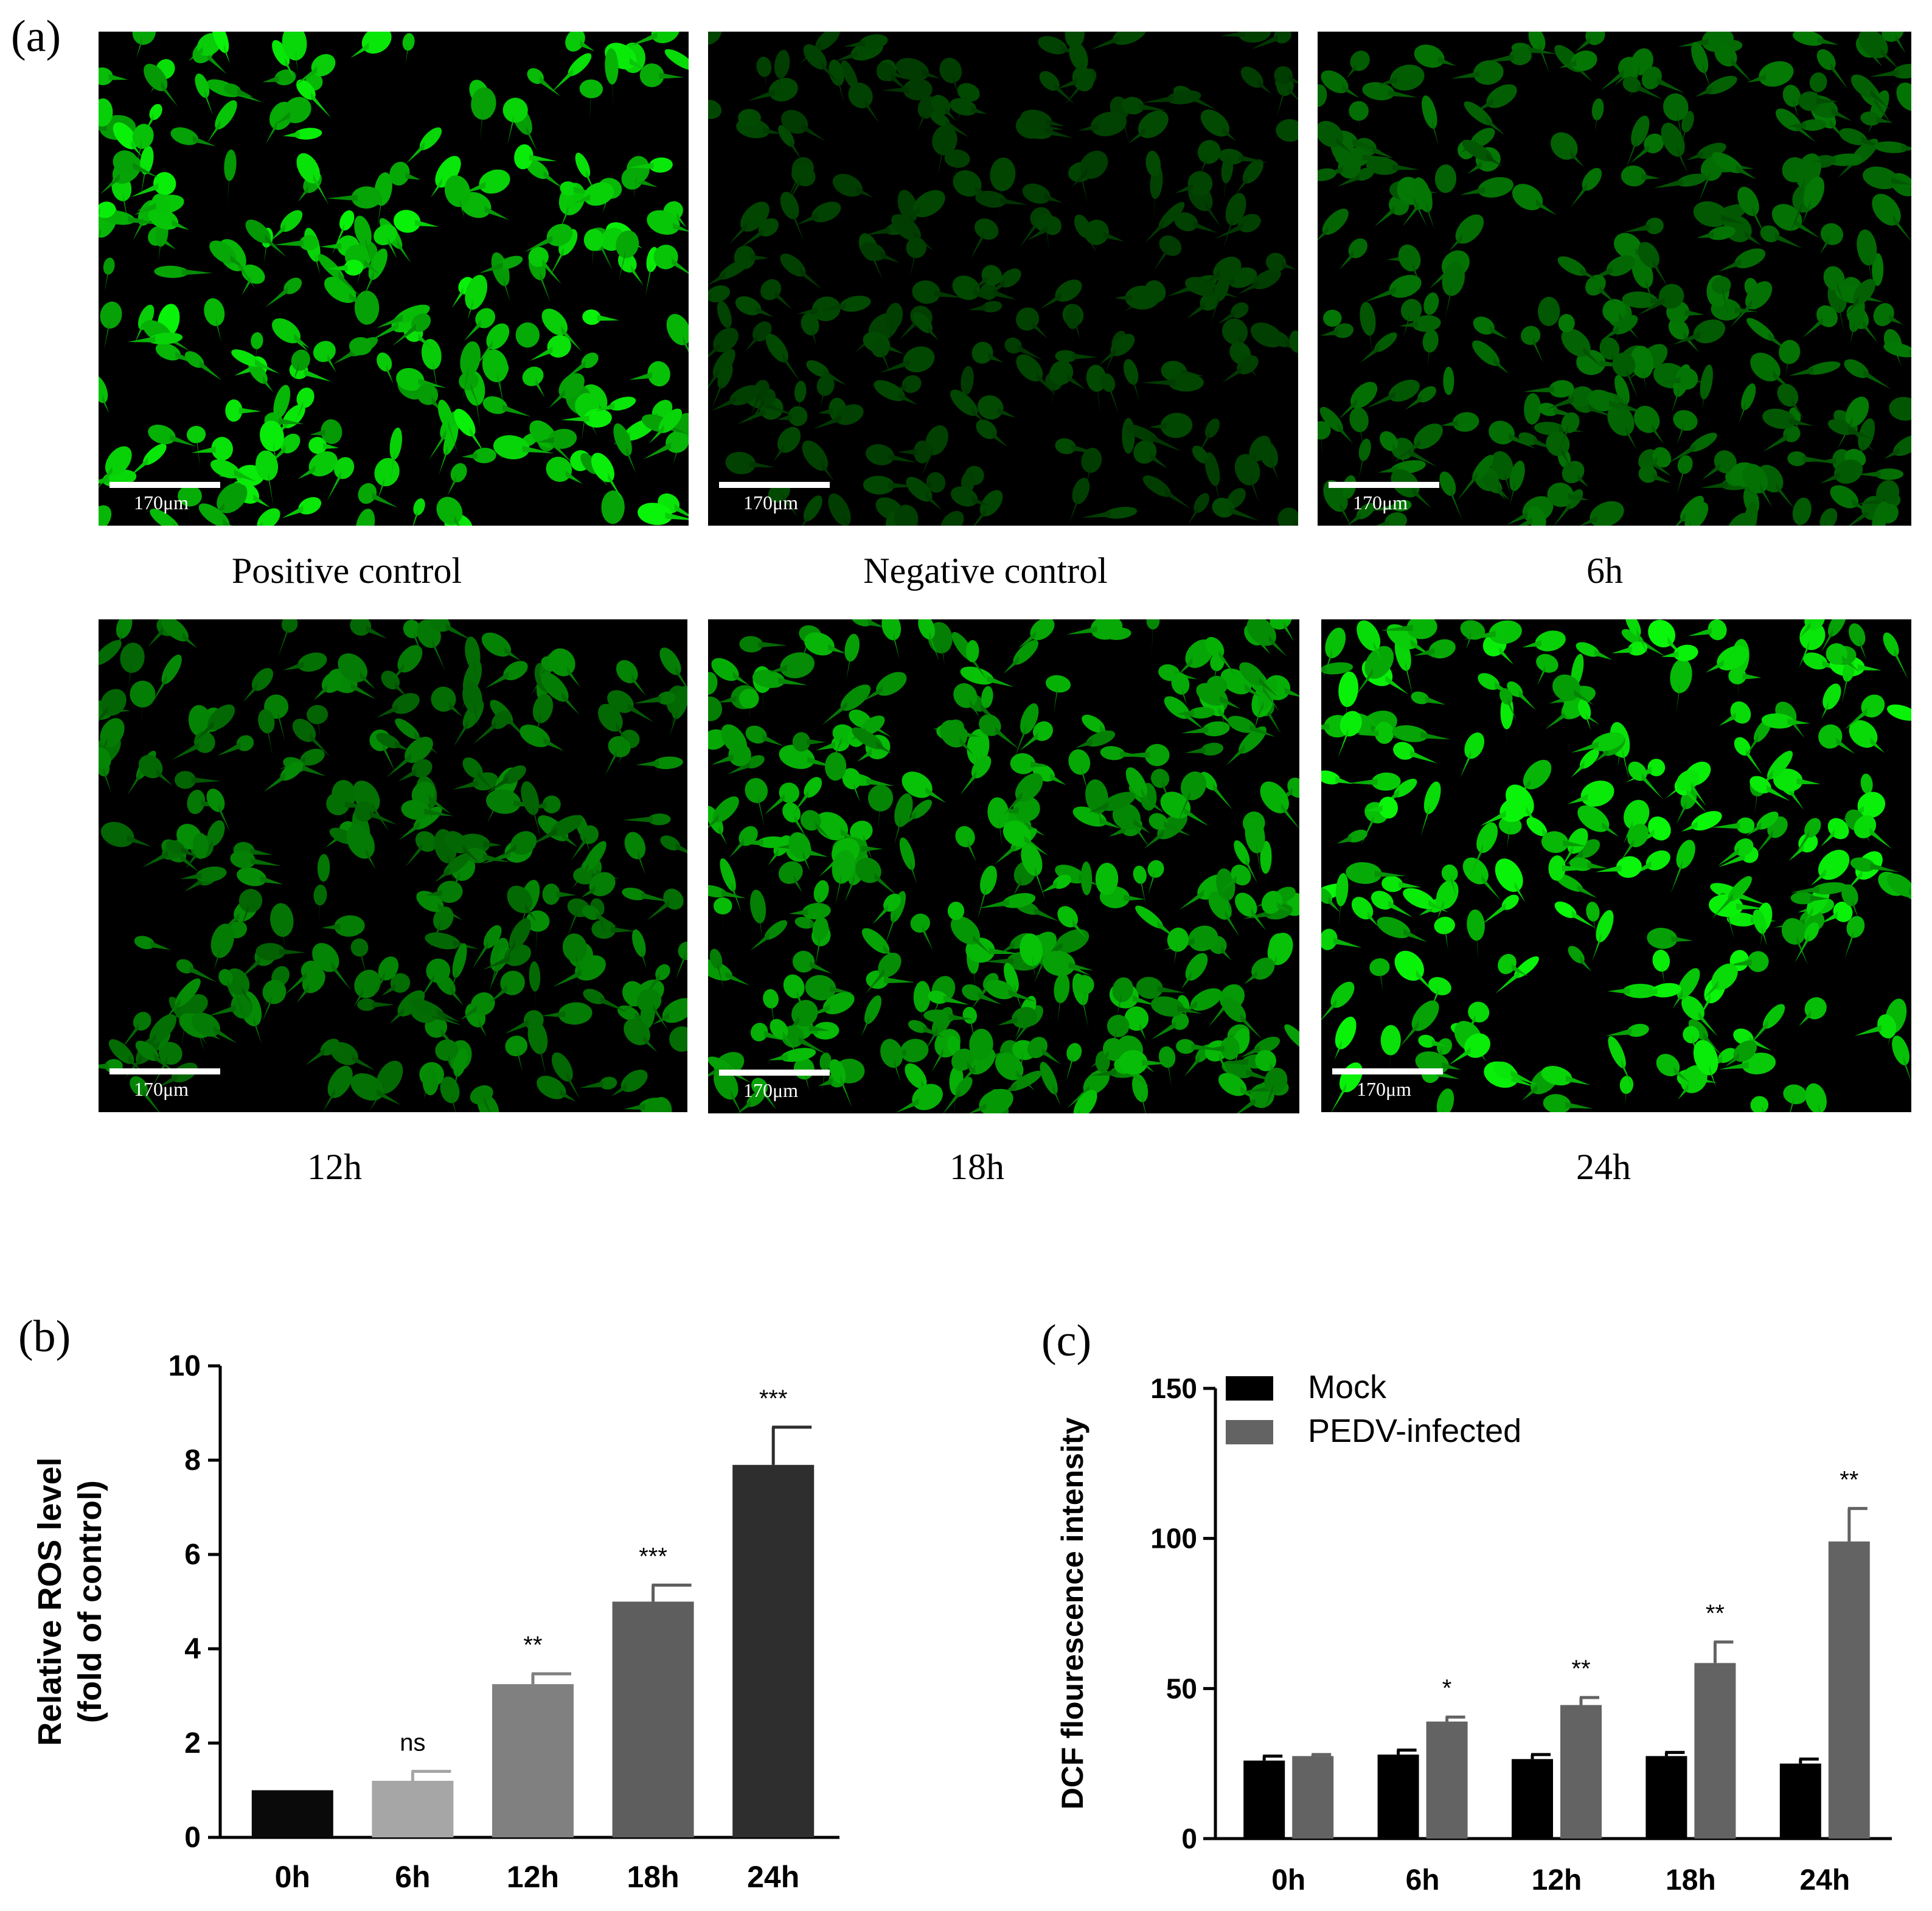 The width and height of the screenshot is (1932, 1911). What do you see at coordinates (292, 1877) in the screenshot?
I see `x-tick-label: 0h` at bounding box center [292, 1877].